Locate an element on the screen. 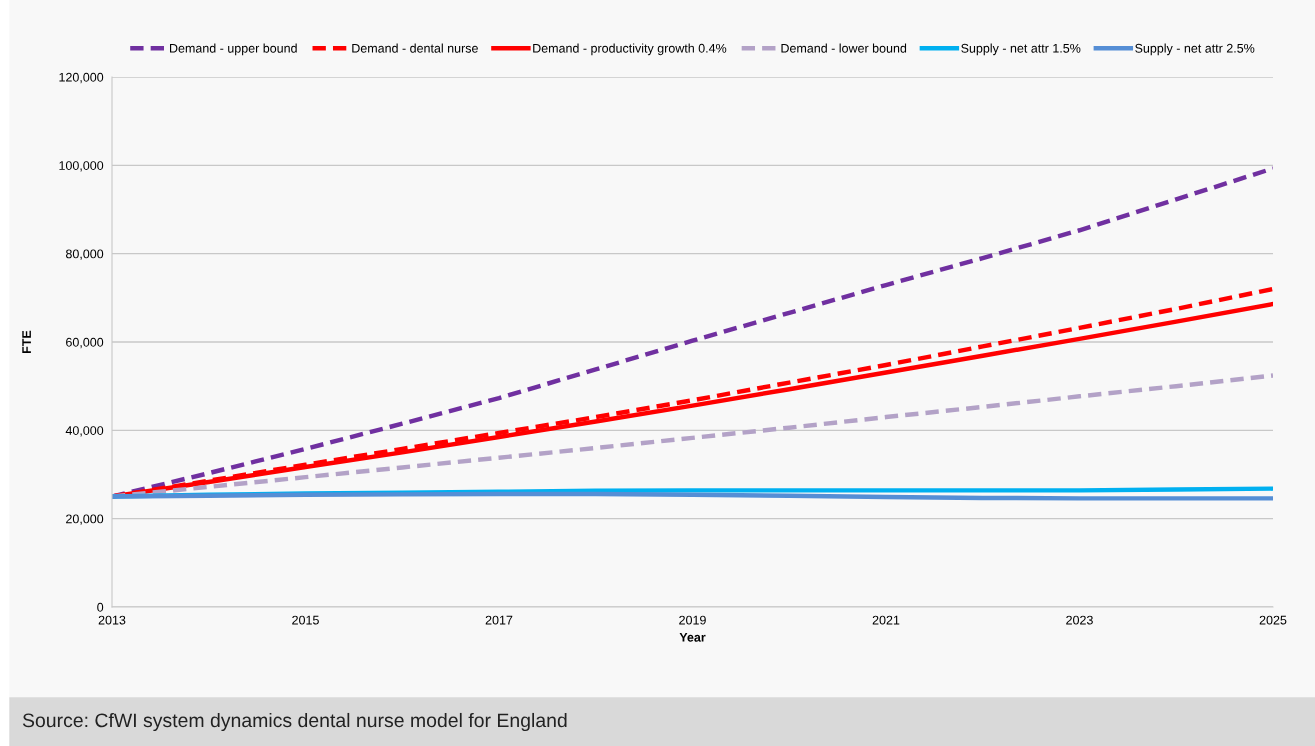 The width and height of the screenshot is (1315, 746). y-tick-label: 60,000 is located at coordinates (85, 343).